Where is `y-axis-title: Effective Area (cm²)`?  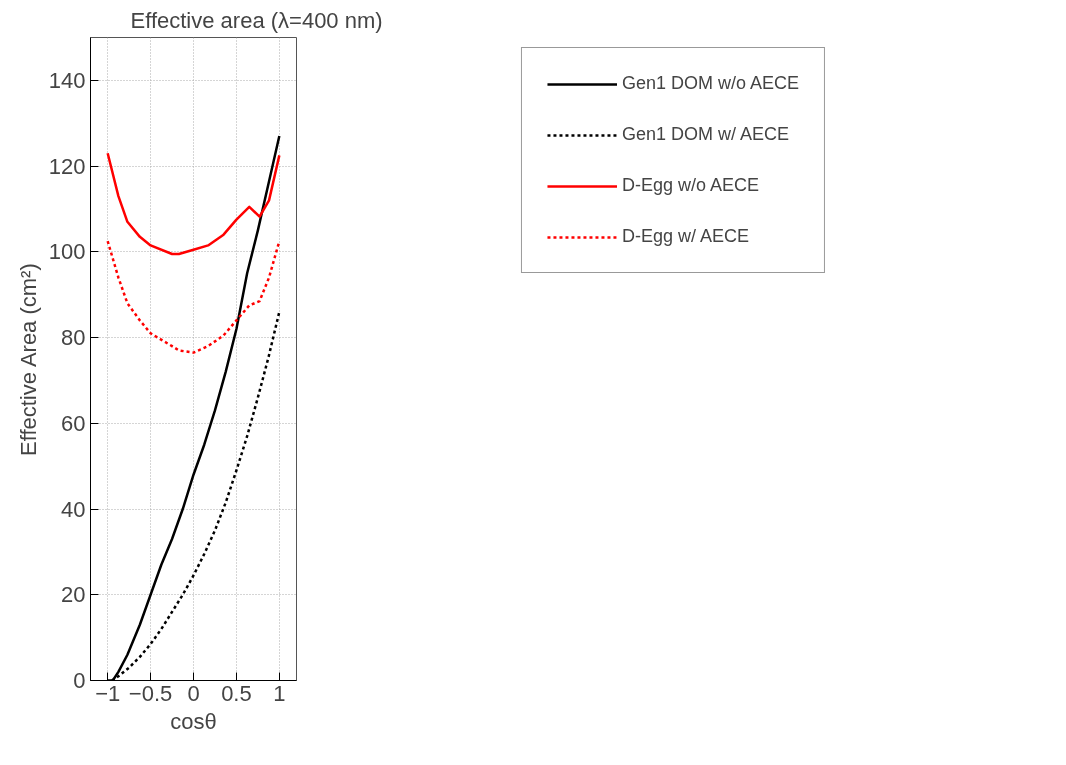 y-axis-title: Effective Area (cm²) is located at coordinates (28, 359).